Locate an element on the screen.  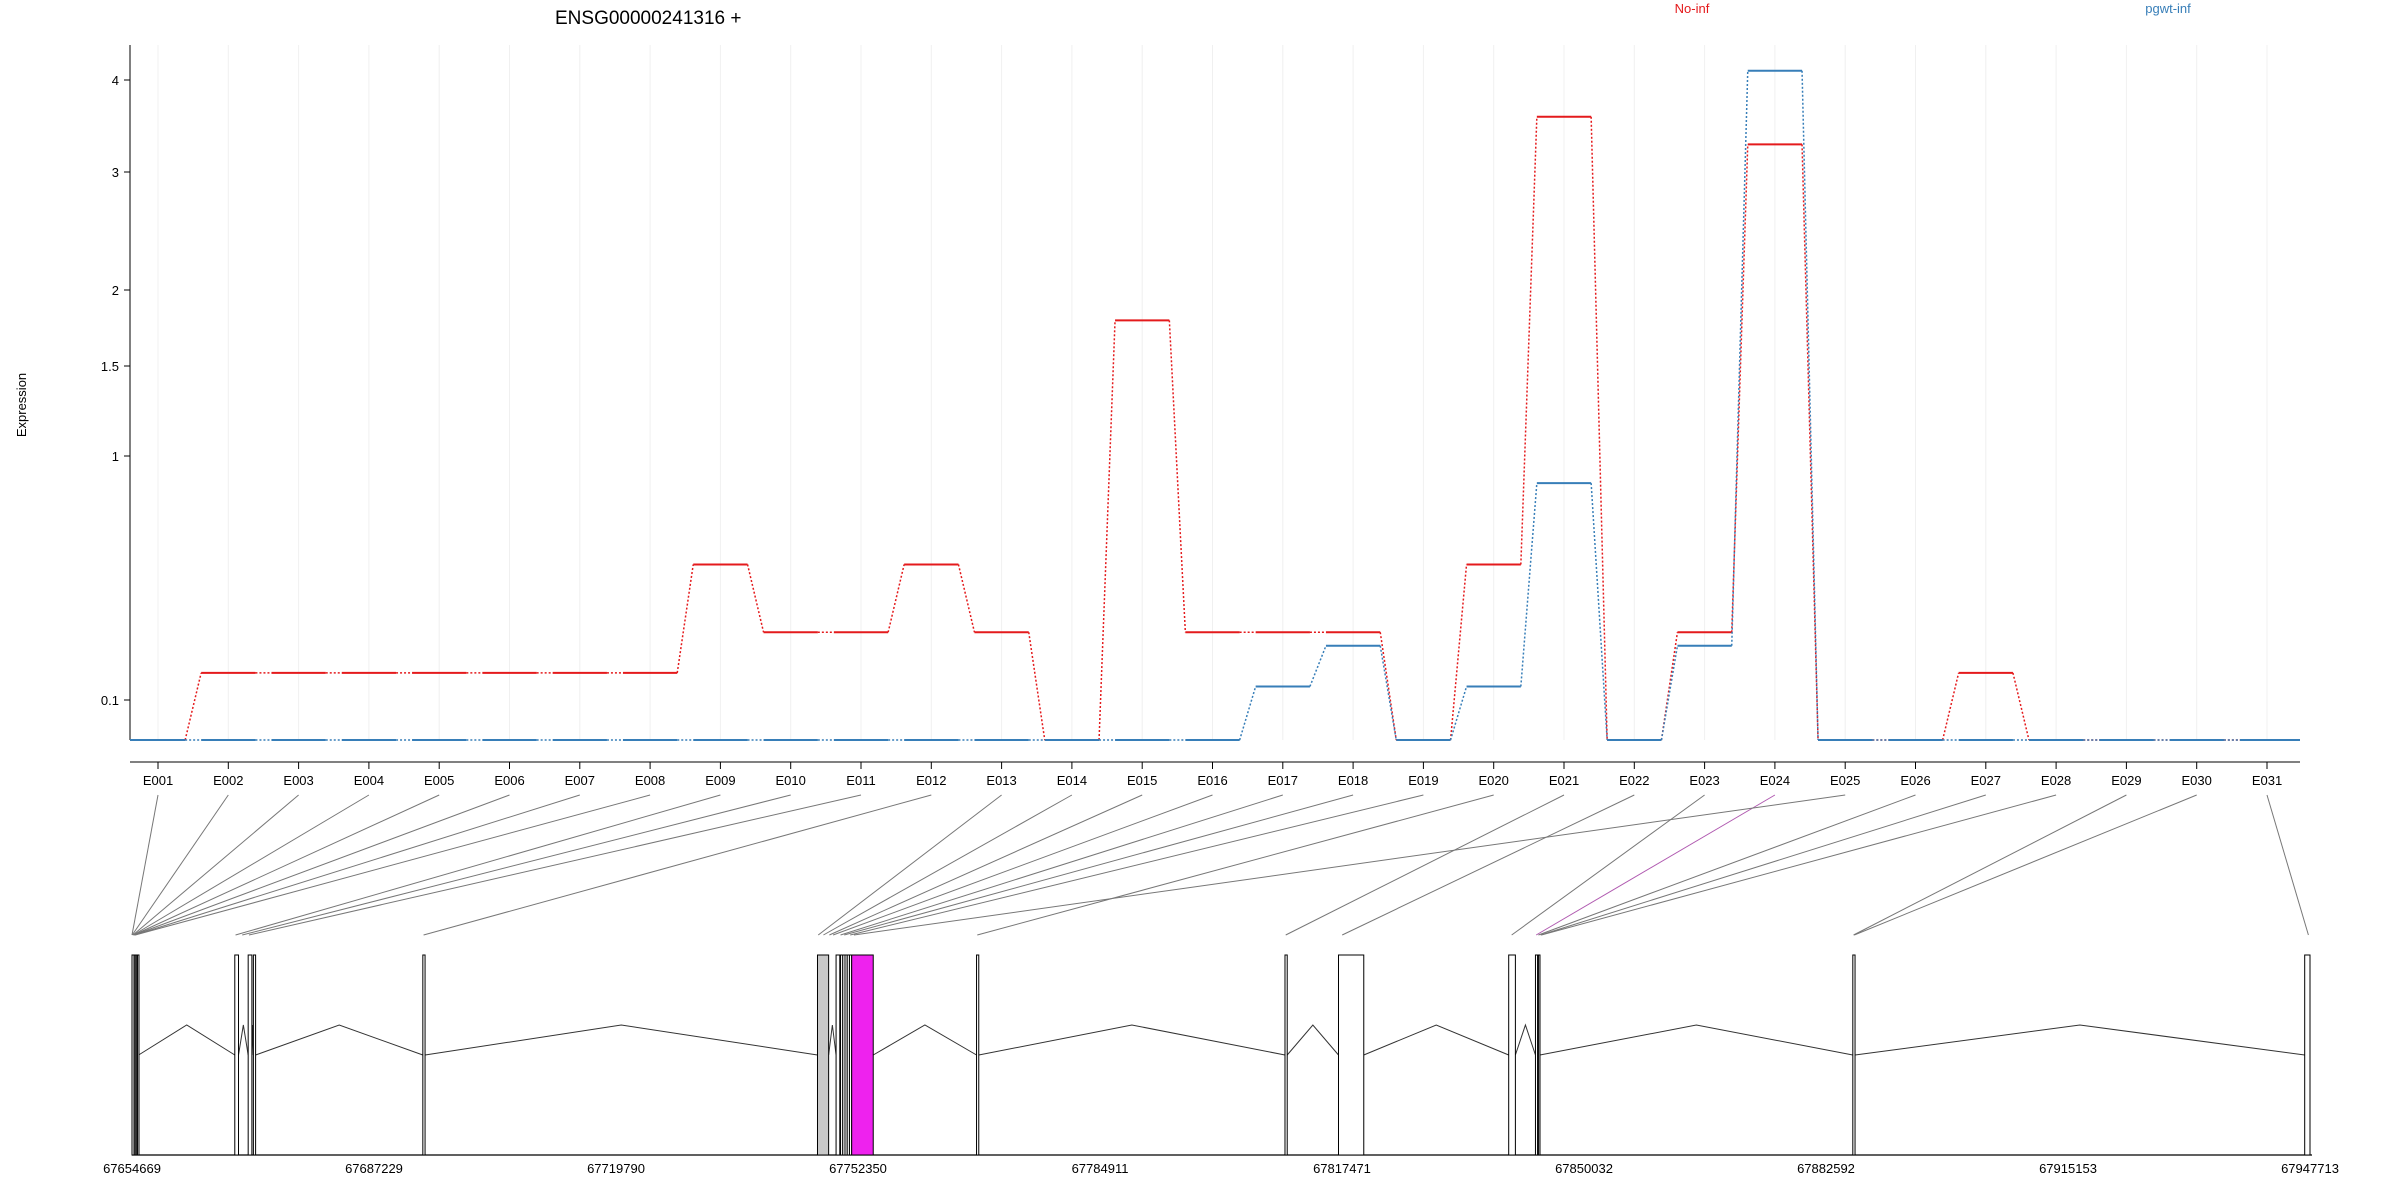
x-tick-label: E002 is located at coordinates (228, 780).